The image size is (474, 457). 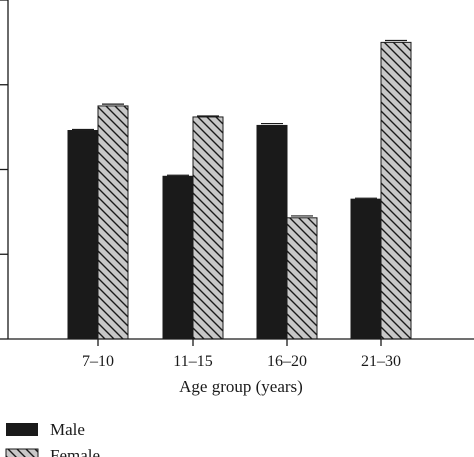 I want to click on legend: Male Female, so click(x=52, y=438).